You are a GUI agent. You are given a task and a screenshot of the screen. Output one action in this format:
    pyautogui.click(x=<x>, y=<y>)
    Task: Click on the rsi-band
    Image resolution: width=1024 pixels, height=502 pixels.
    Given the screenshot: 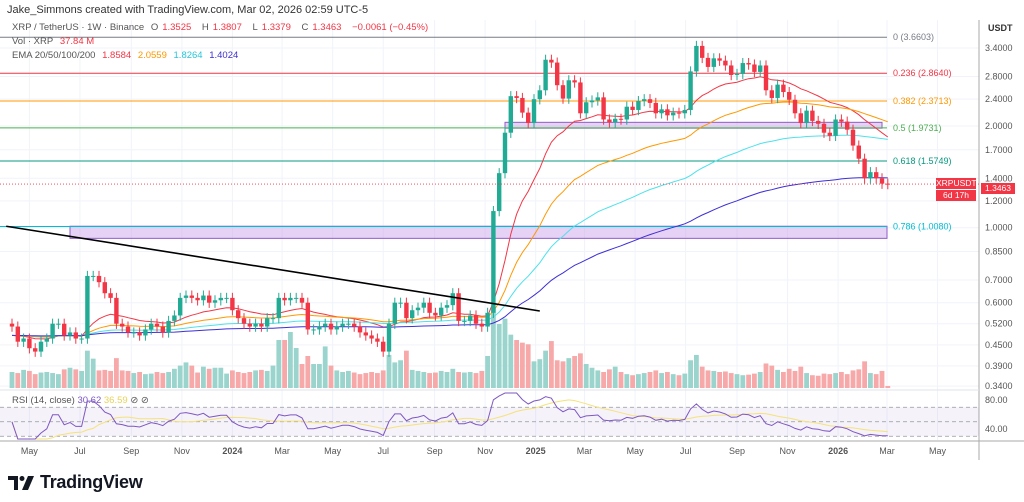 What is the action you would take?
    pyautogui.click(x=489, y=422)
    